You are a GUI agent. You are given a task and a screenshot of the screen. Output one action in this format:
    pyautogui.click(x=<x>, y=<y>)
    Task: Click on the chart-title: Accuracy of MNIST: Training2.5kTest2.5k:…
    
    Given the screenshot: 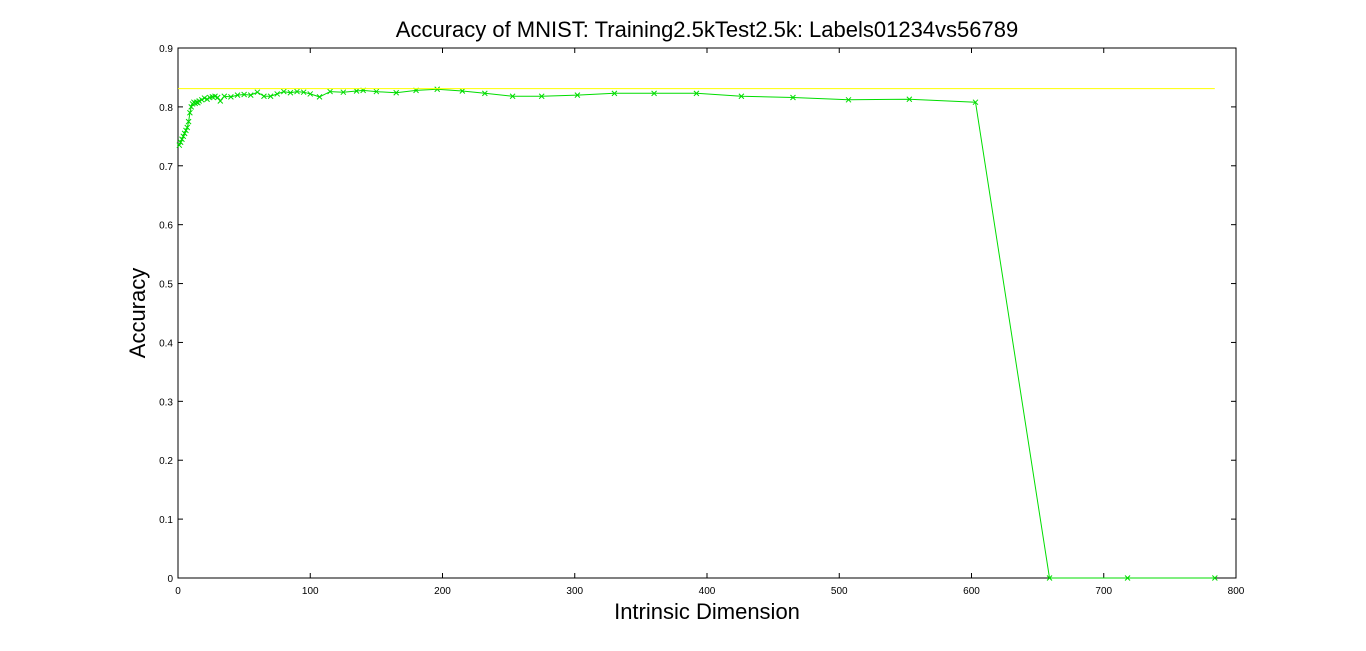 What is the action you would take?
    pyautogui.click(x=707, y=29)
    